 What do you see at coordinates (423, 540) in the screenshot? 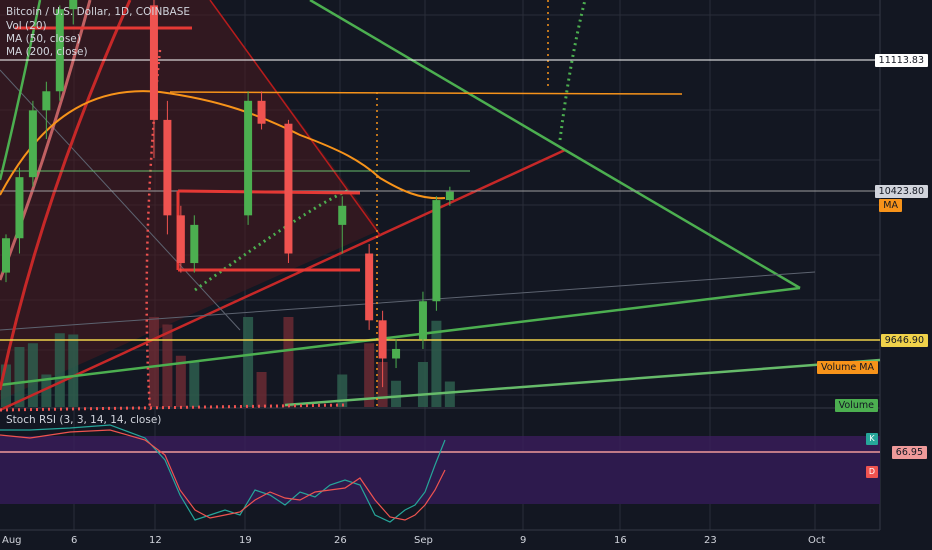
I see `x-tick-label: Sep` at bounding box center [423, 540].